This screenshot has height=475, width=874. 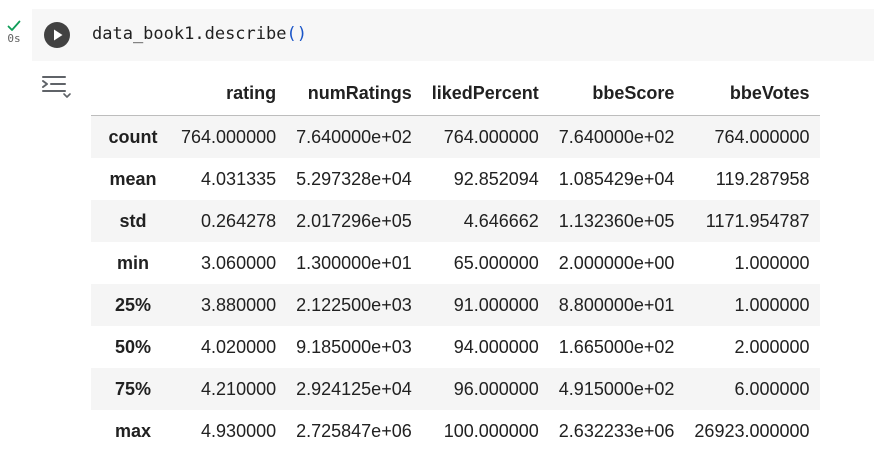 I want to click on table-cell: 2.000000, so click(x=772, y=346).